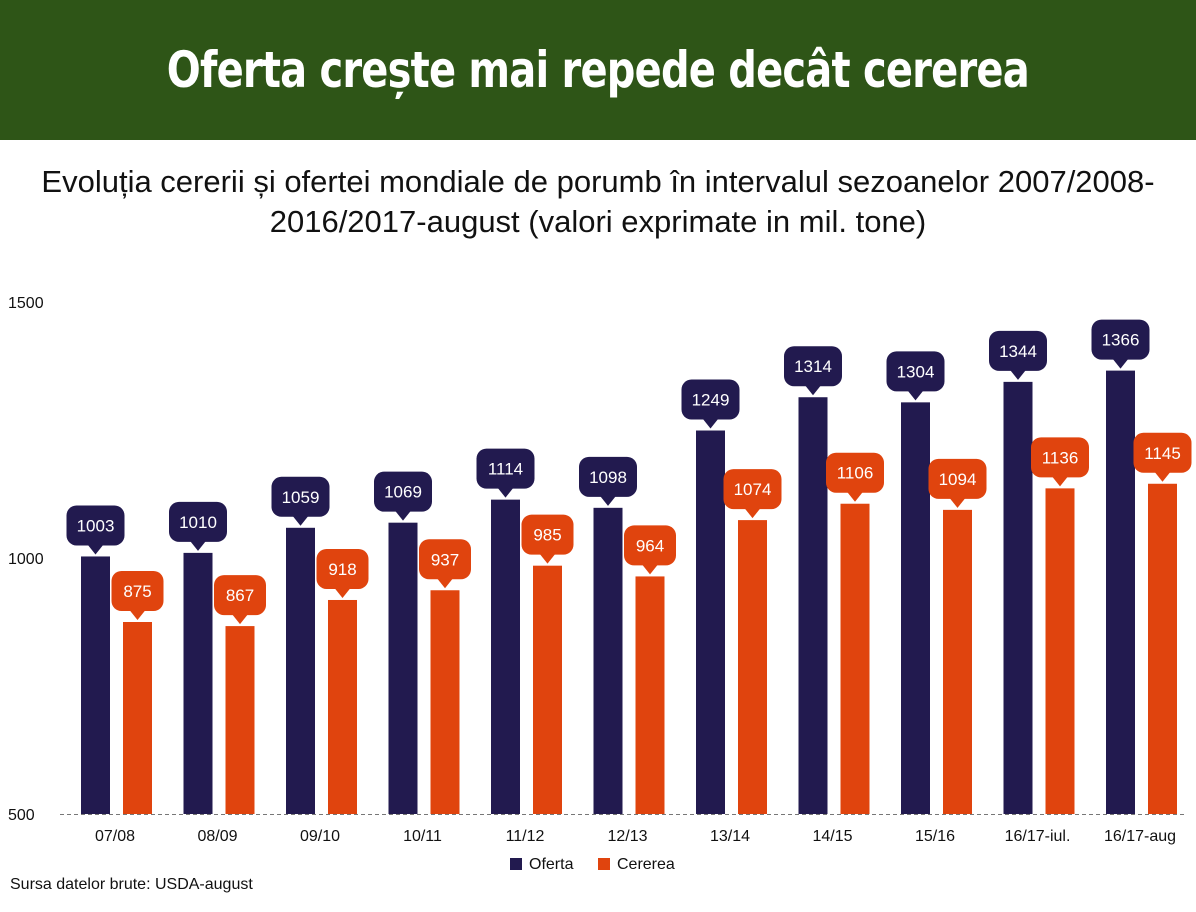 The image size is (1196, 912). I want to click on cererea-legend-label: Cererea, so click(646, 864).